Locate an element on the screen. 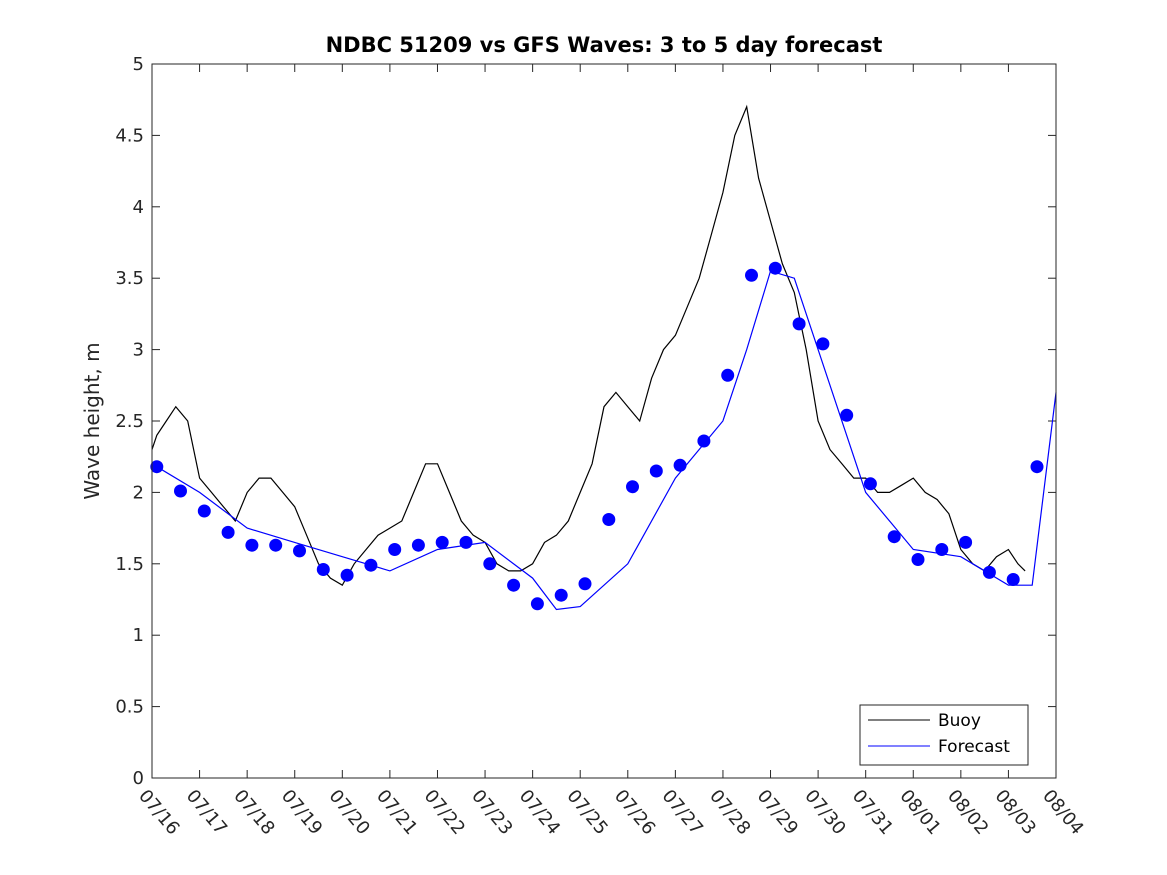 Image resolution: width=1167 pixels, height=875 pixels. legend-box is located at coordinates (944, 735).